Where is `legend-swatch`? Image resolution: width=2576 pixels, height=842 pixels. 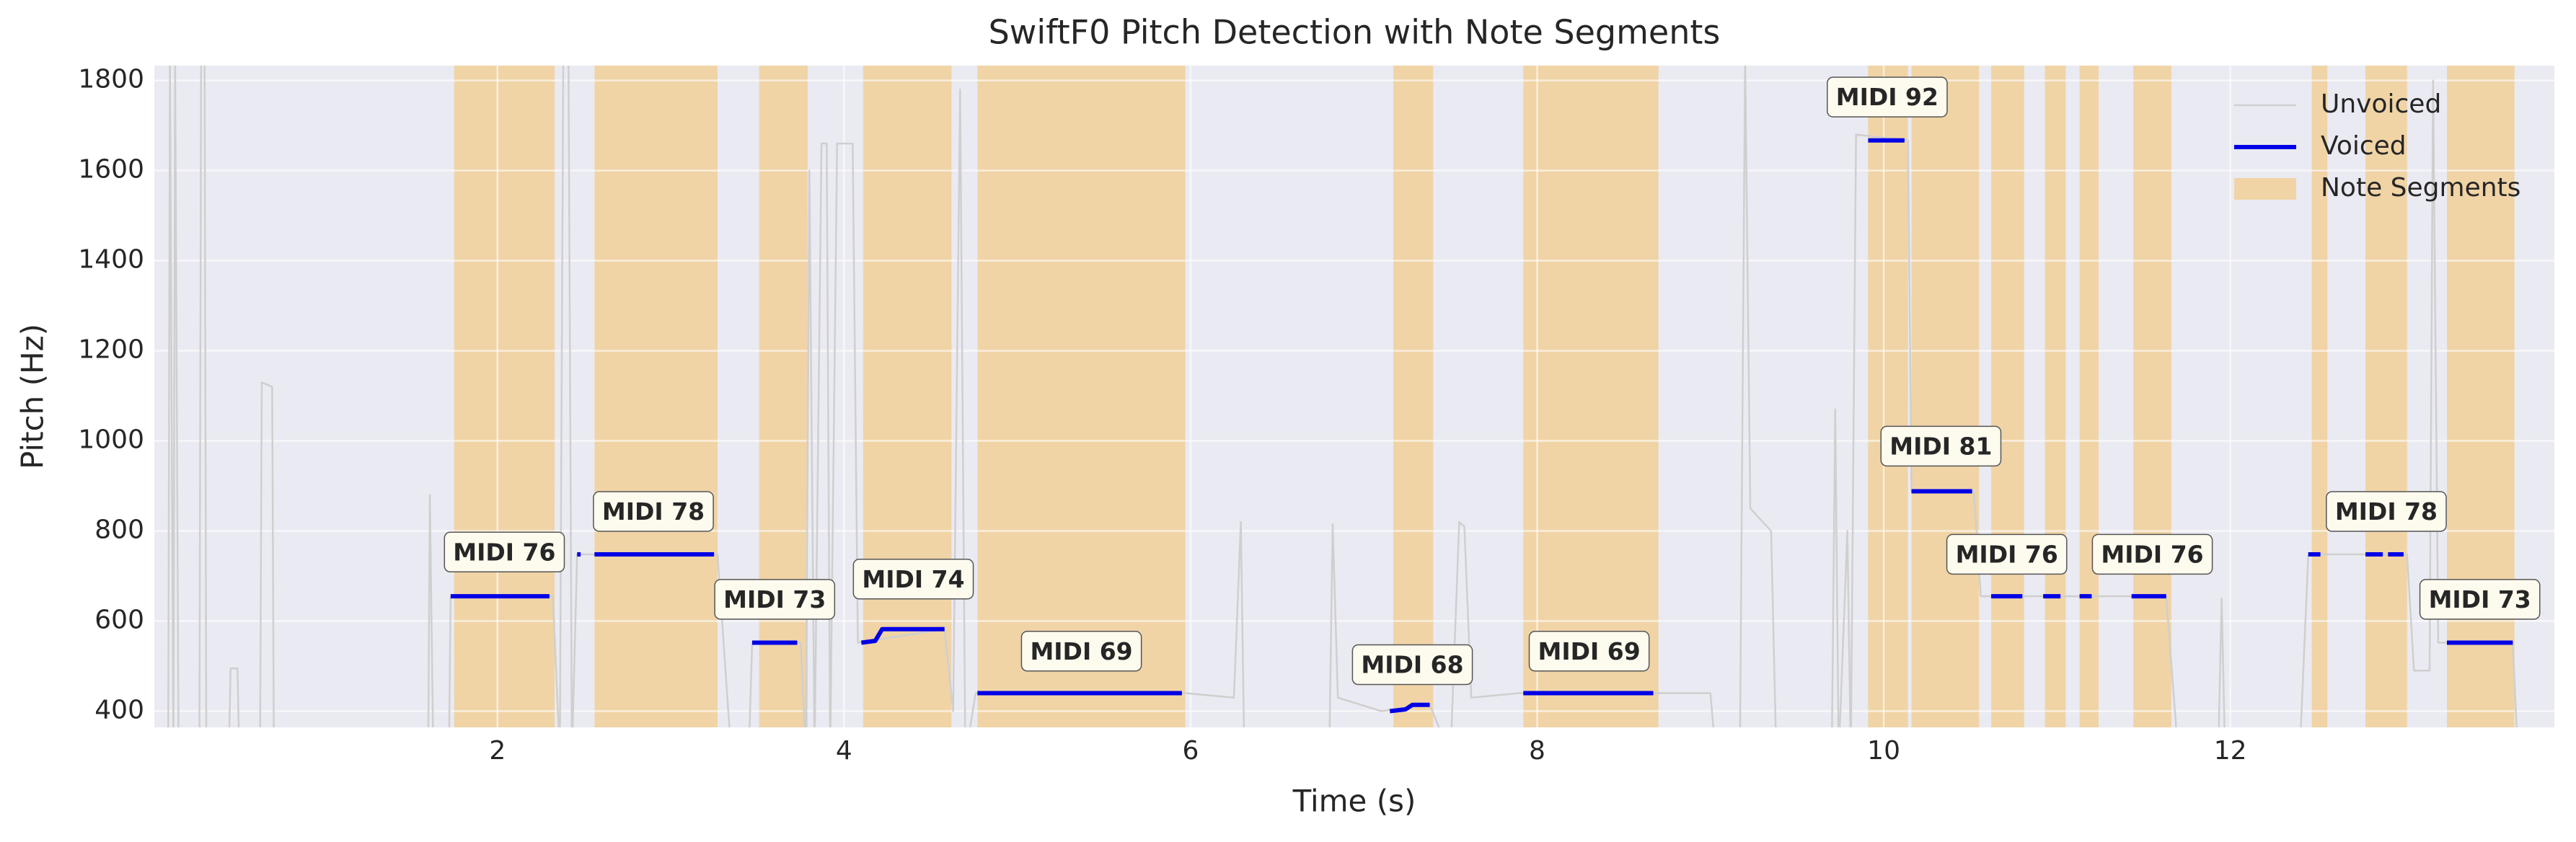
legend-swatch is located at coordinates (2265, 189).